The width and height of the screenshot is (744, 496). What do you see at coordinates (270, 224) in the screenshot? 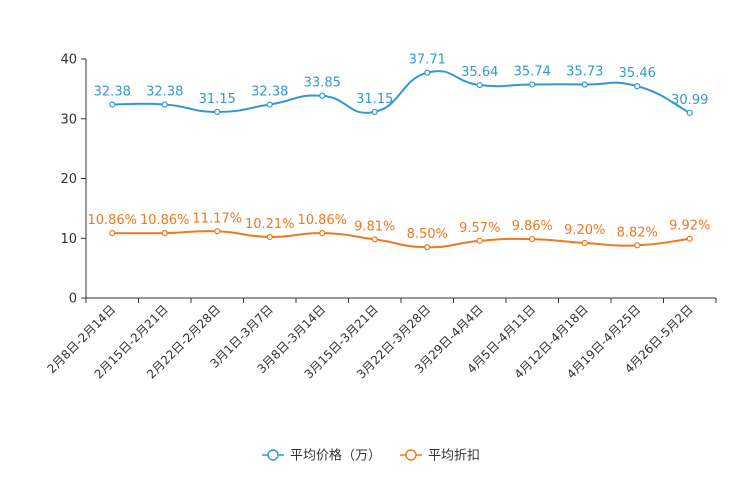
I see `data-label: 10.21%` at bounding box center [270, 224].